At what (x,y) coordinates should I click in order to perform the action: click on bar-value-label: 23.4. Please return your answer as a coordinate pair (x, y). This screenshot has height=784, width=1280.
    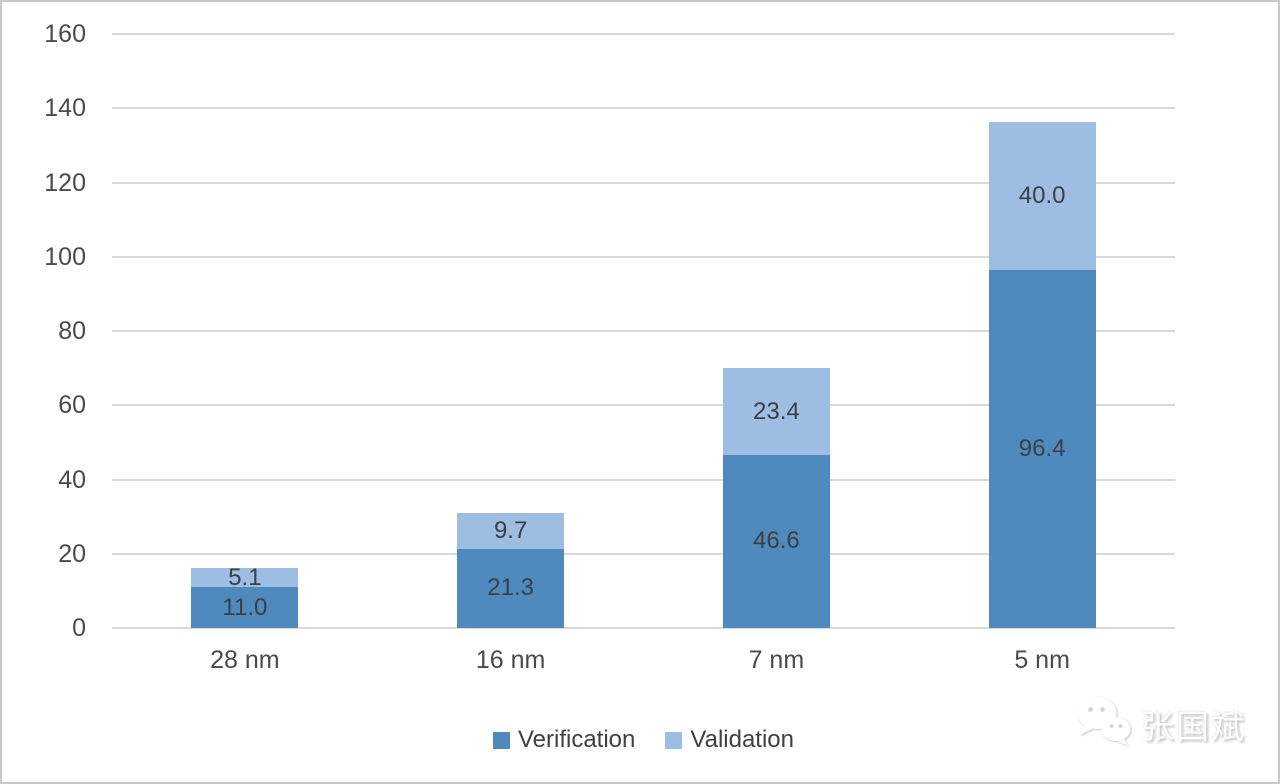
    Looking at the image, I should click on (776, 411).